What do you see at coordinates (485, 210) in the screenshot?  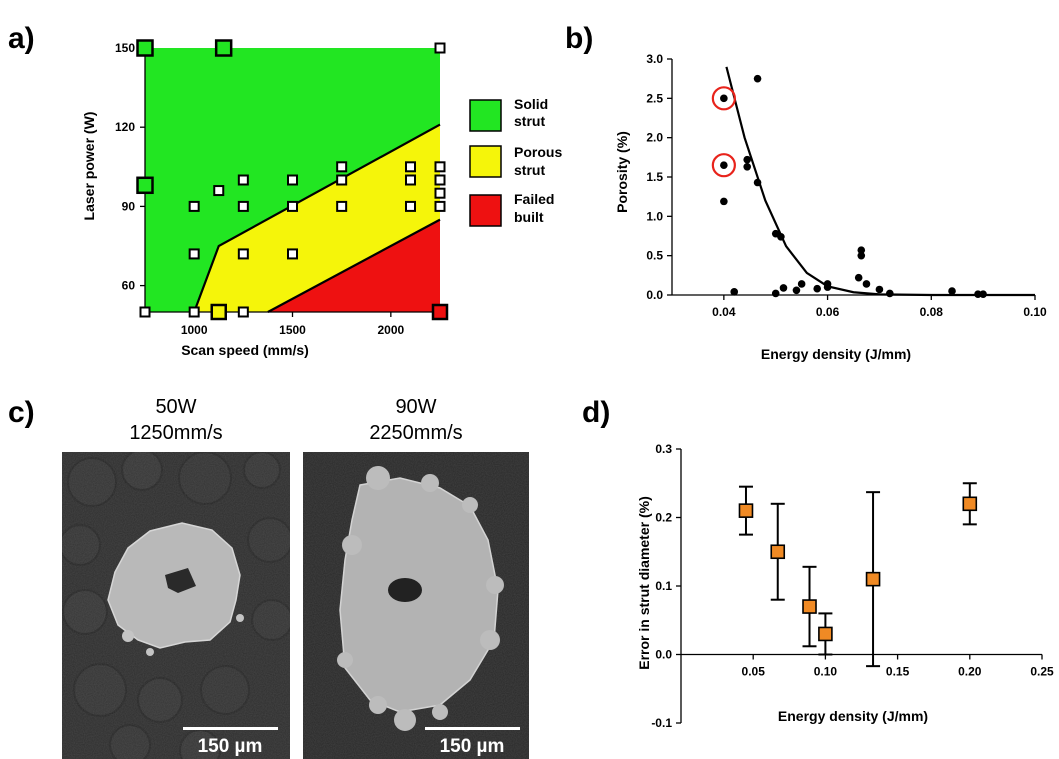 I see `legend-swatch-failed` at bounding box center [485, 210].